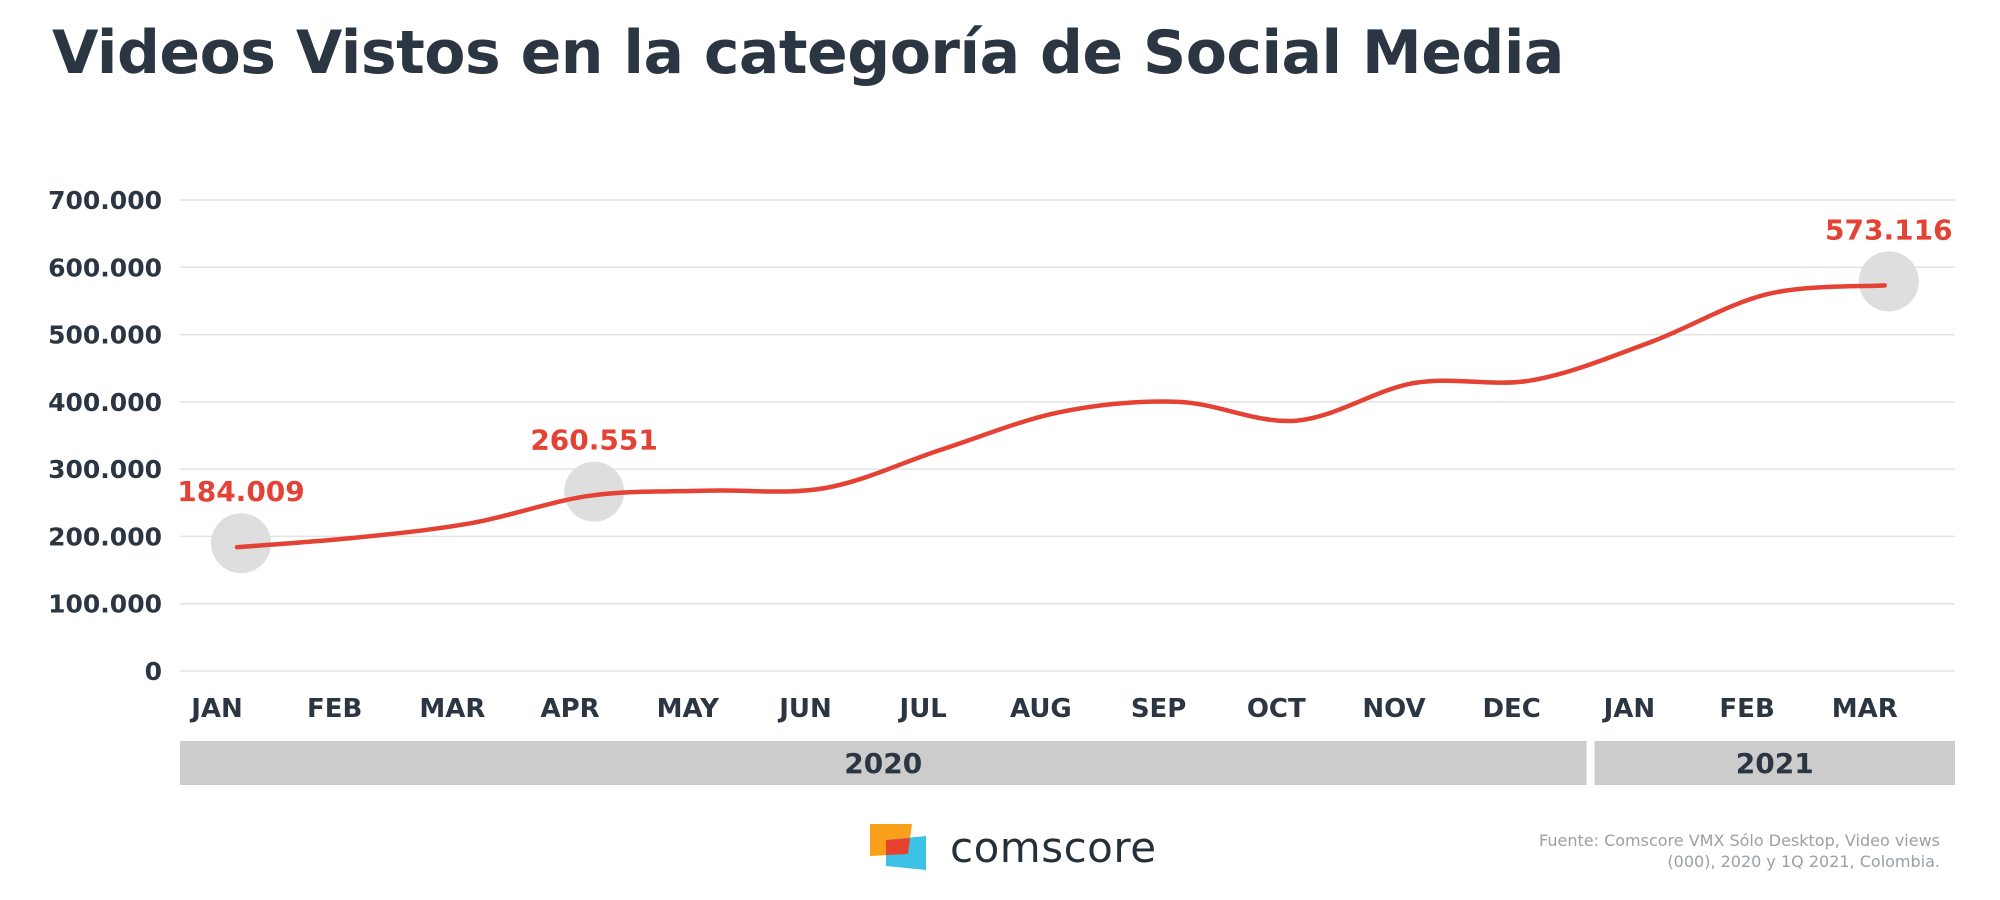  Describe the element at coordinates (105, 267) in the screenshot. I see `y-tick-label: 600.000` at that location.